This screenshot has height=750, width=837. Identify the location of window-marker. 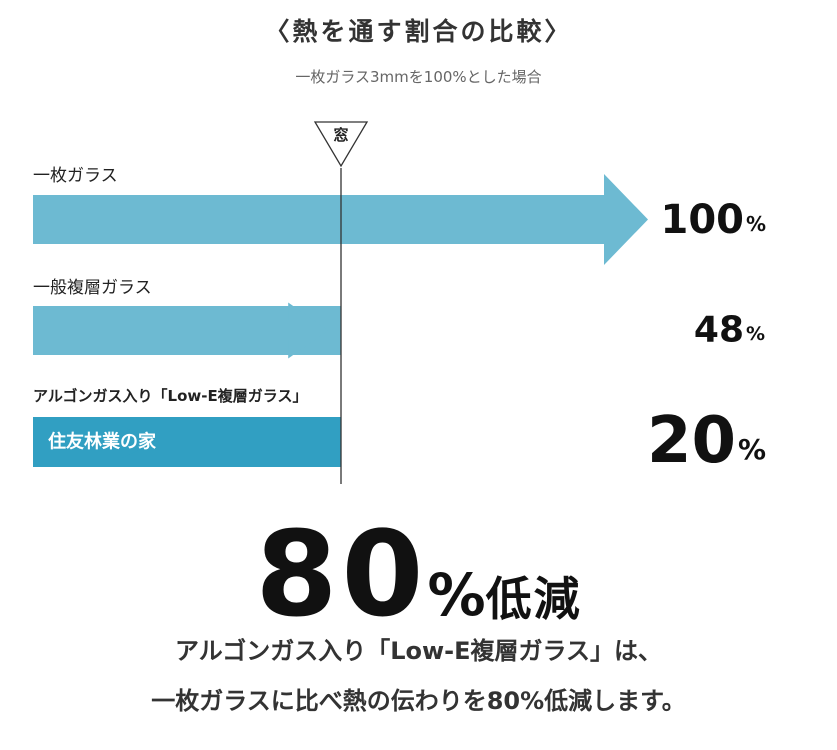
(341, 144).